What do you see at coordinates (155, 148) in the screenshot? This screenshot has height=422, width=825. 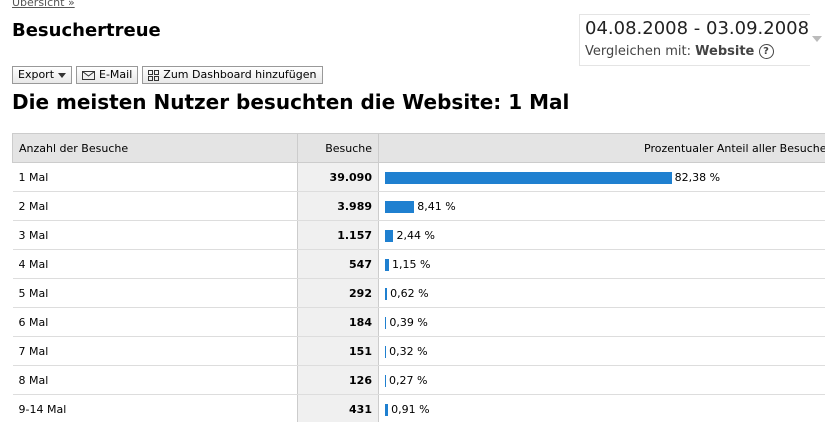 I see `column-header: Anzahl der Besuche` at bounding box center [155, 148].